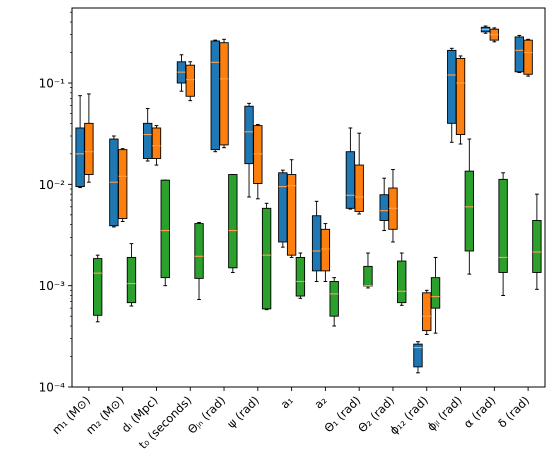  I want to click on y-tick-label: 10⁻³, so click(52, 286).